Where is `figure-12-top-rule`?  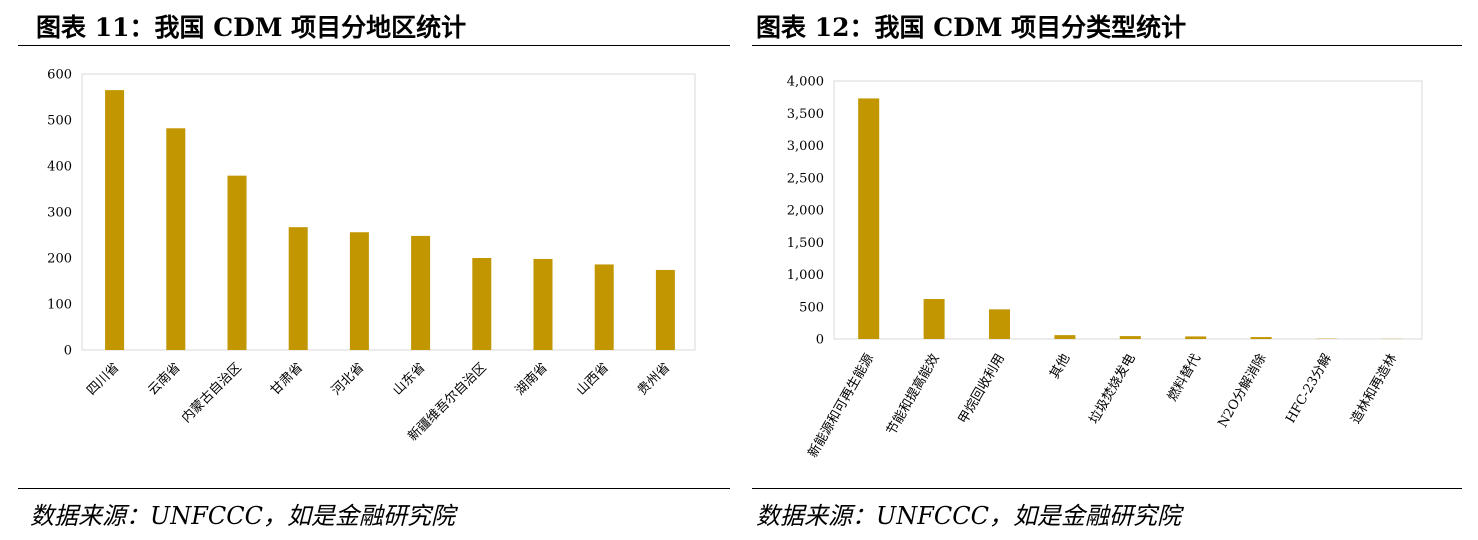
figure-12-top-rule is located at coordinates (1107, 45).